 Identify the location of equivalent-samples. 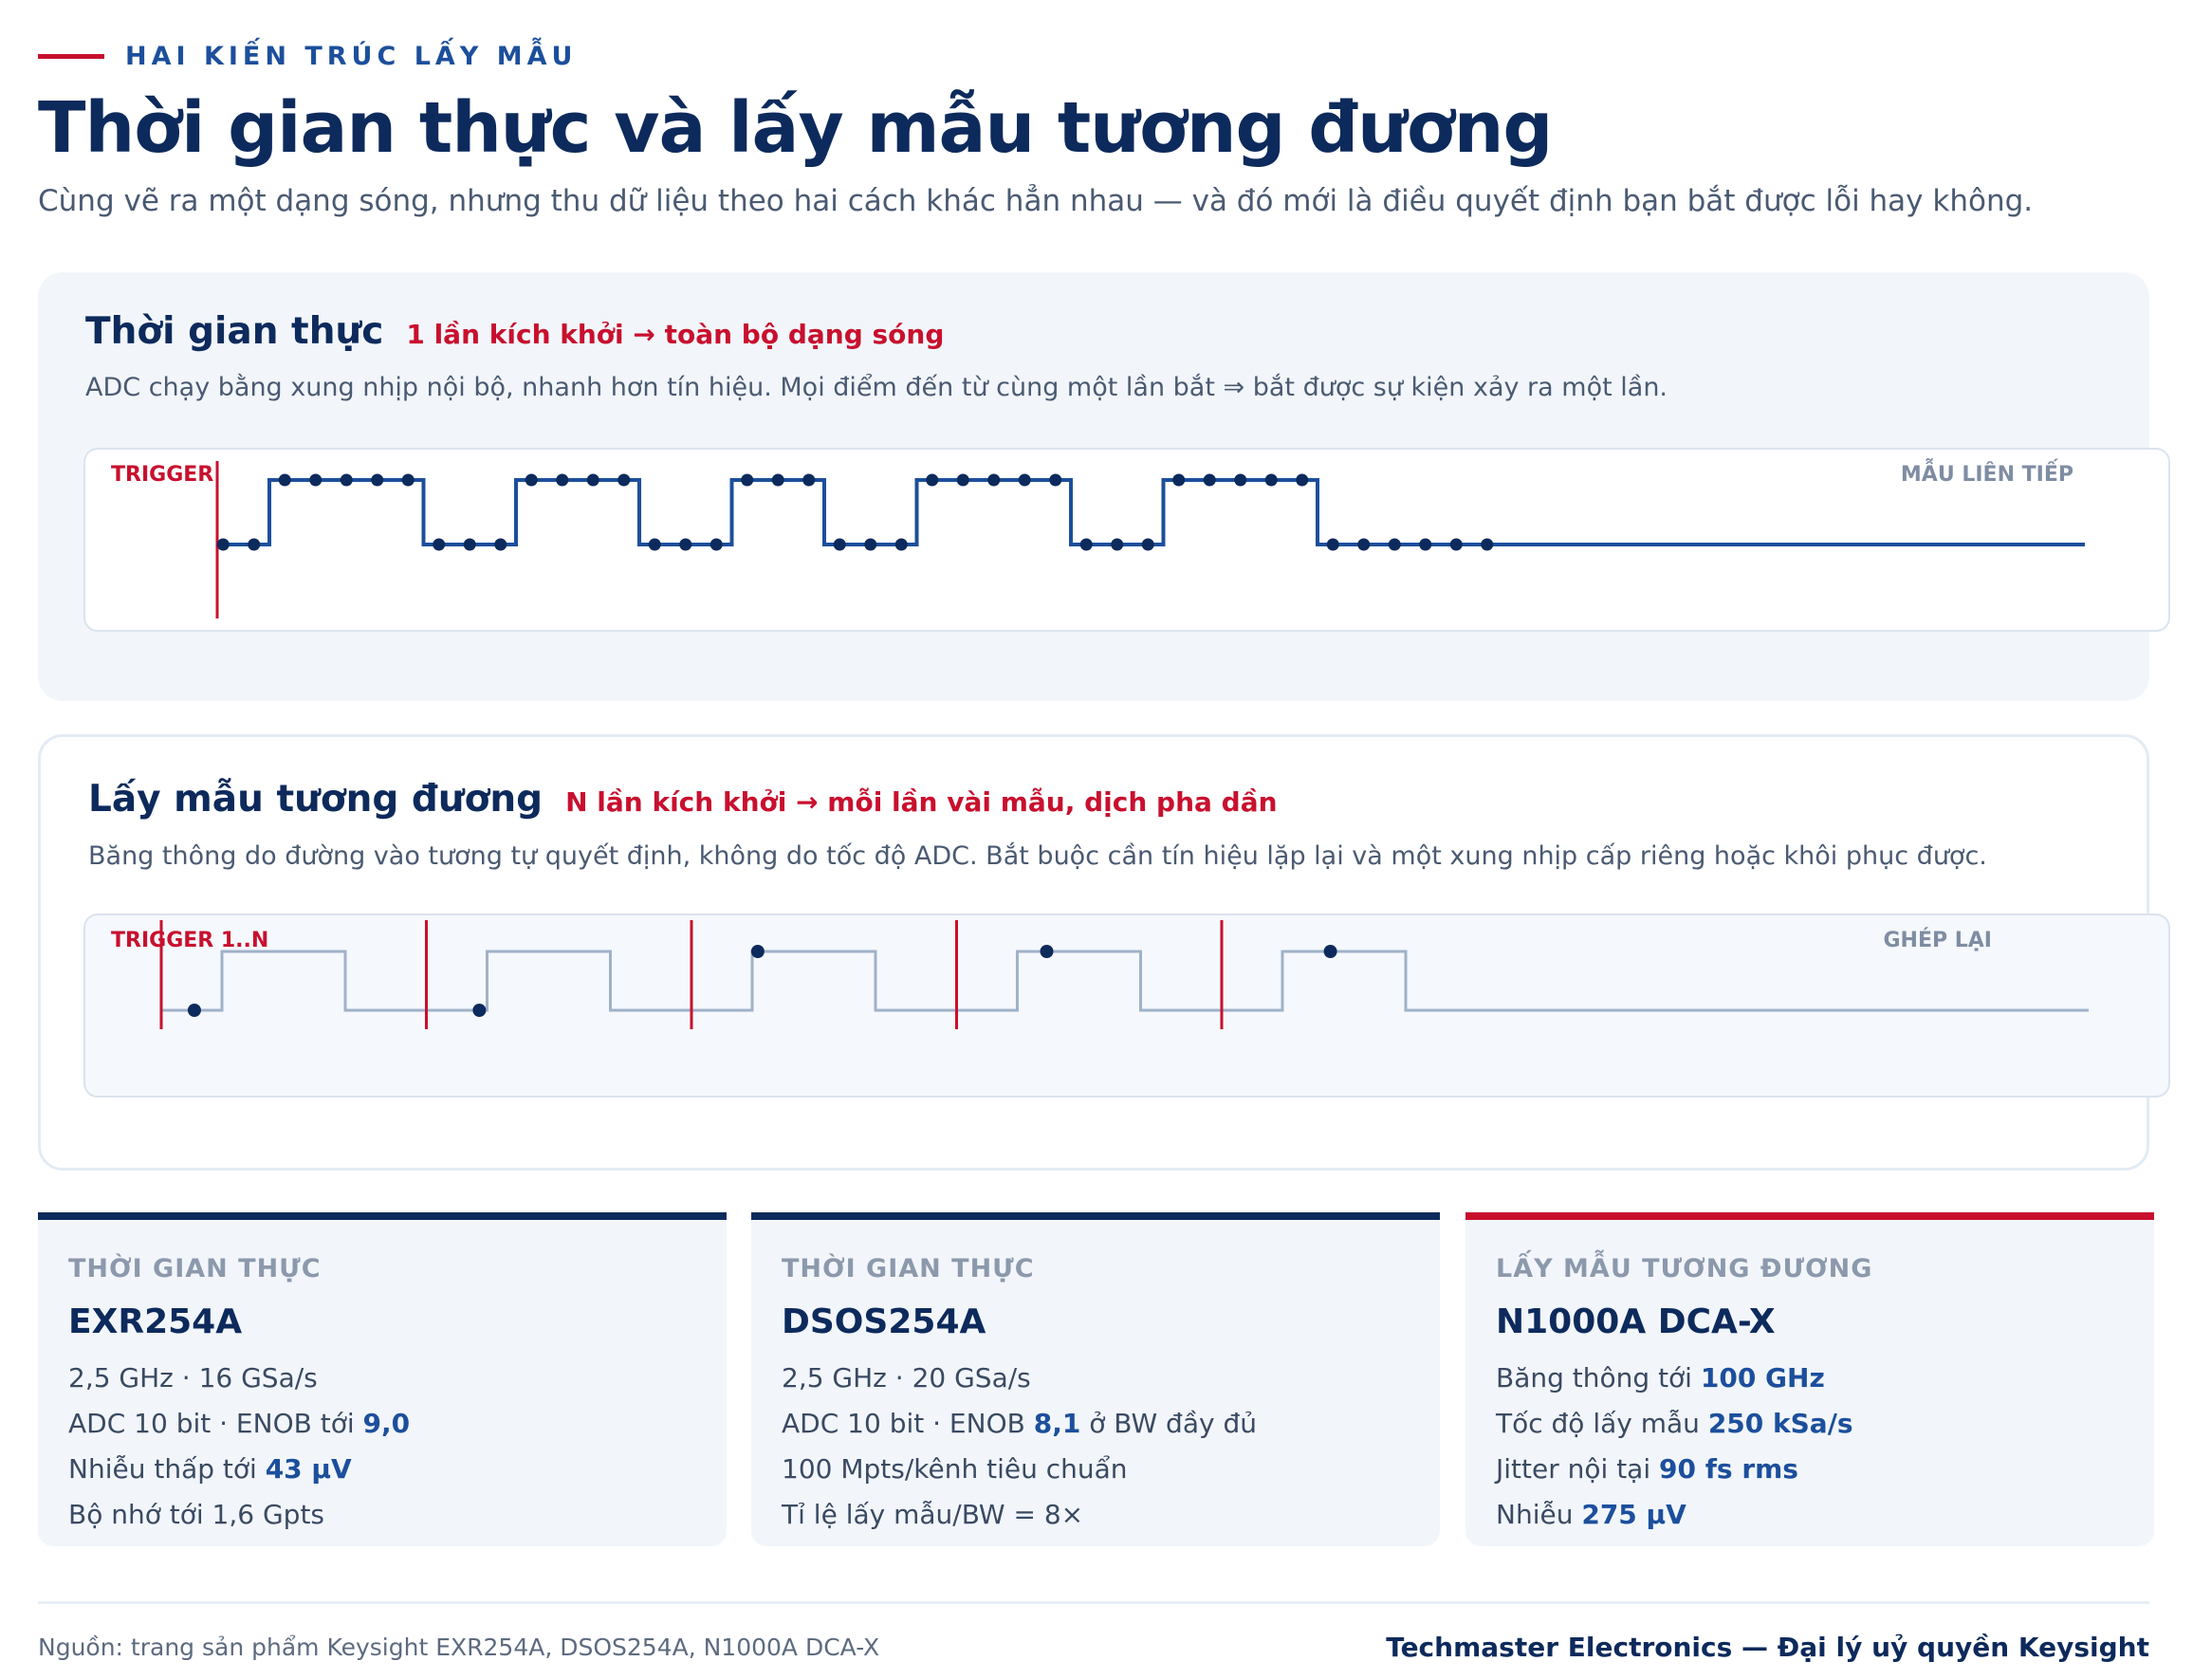
(762, 981).